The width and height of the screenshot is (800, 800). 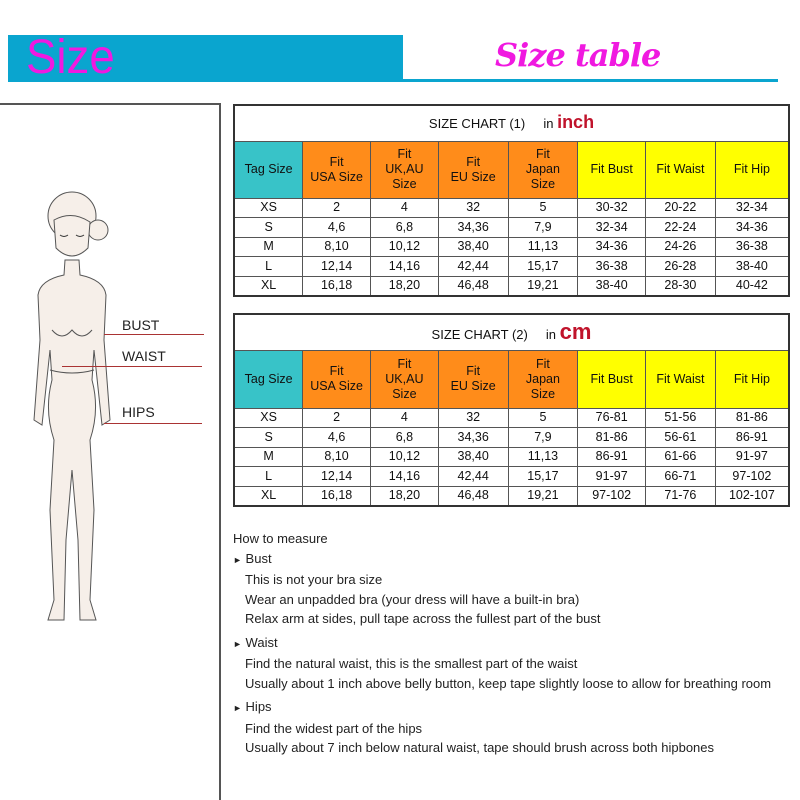 I want to click on column-header: Tag Size, so click(x=268, y=169).